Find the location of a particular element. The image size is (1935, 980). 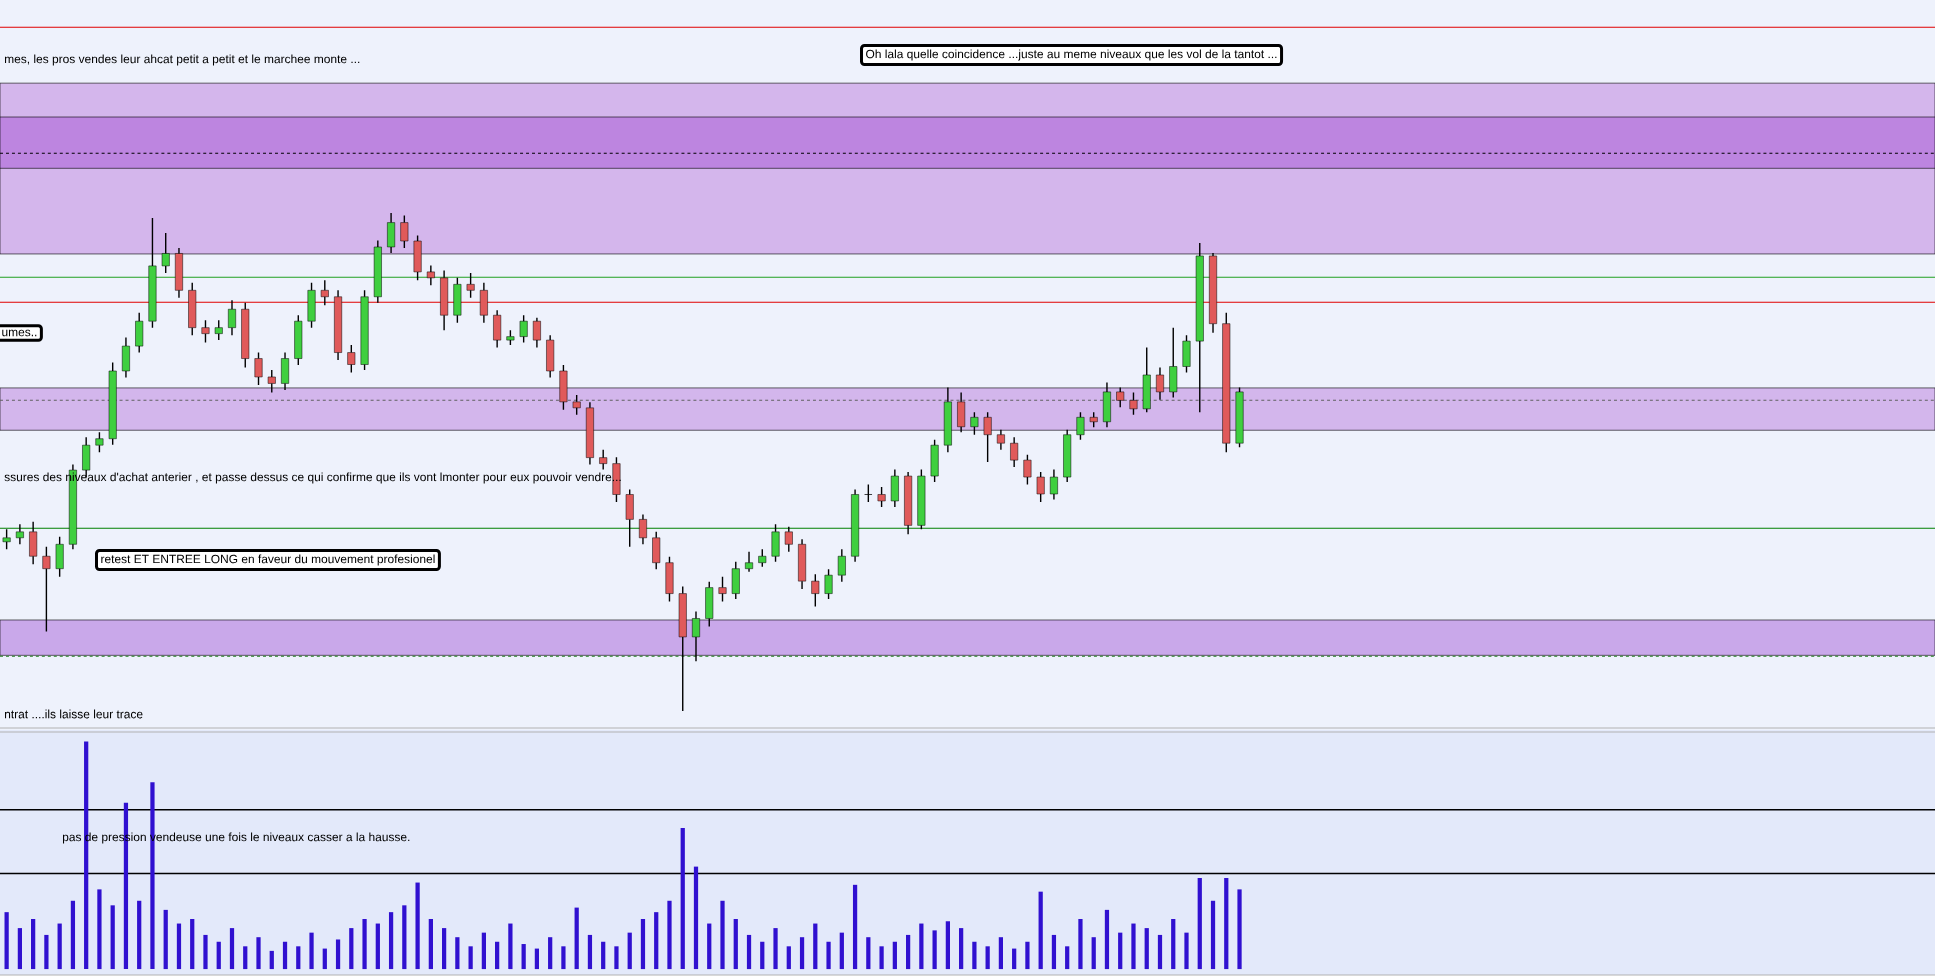

annotation: ntrat ....ils laisse leur trace is located at coordinates (74, 714).